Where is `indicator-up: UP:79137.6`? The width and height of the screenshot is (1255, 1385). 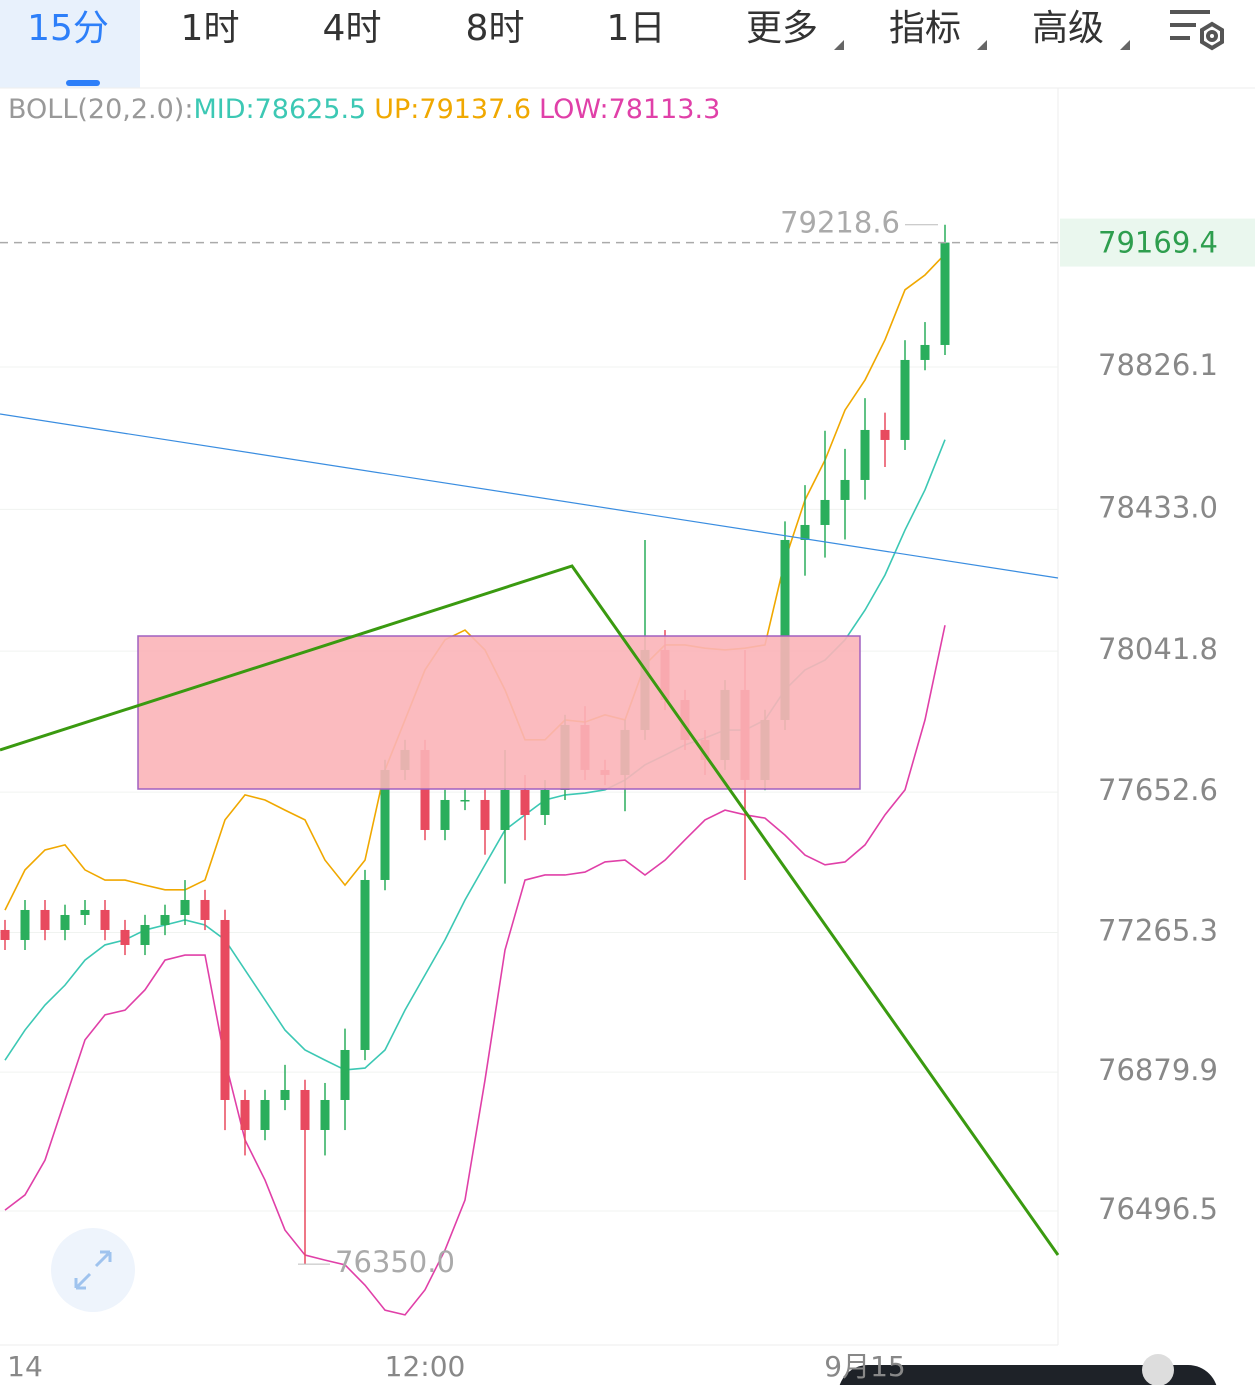 indicator-up: UP:79137.6 is located at coordinates (452, 109).